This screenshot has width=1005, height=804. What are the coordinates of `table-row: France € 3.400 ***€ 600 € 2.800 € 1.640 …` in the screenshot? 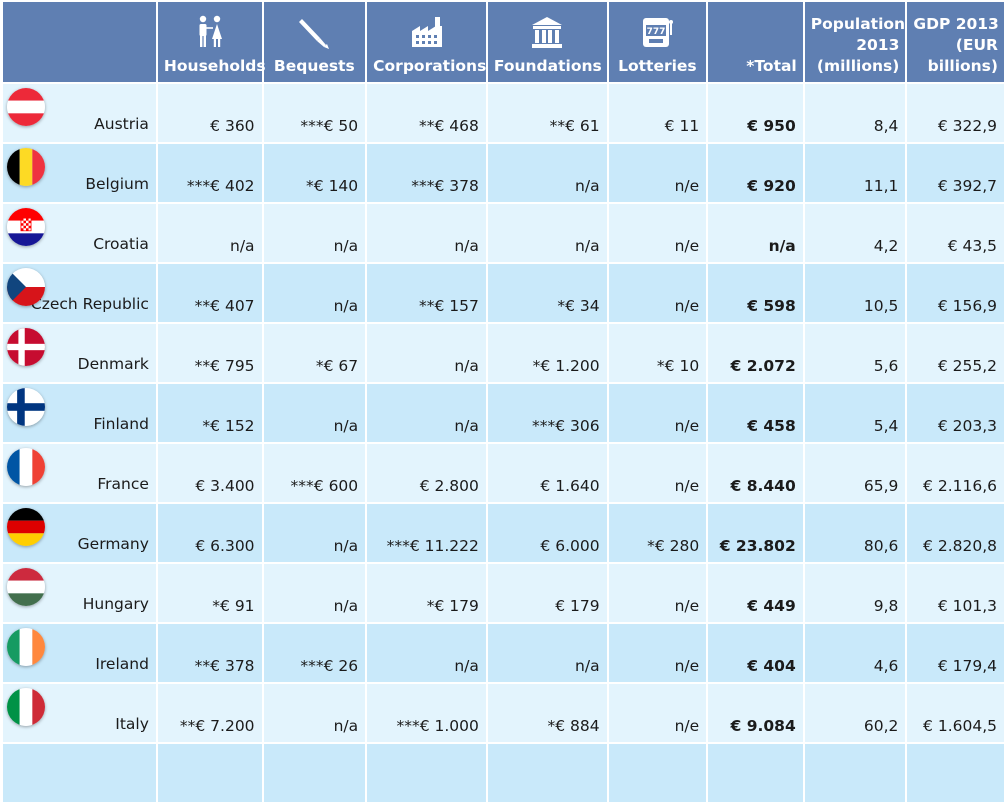 It's located at (503, 473).